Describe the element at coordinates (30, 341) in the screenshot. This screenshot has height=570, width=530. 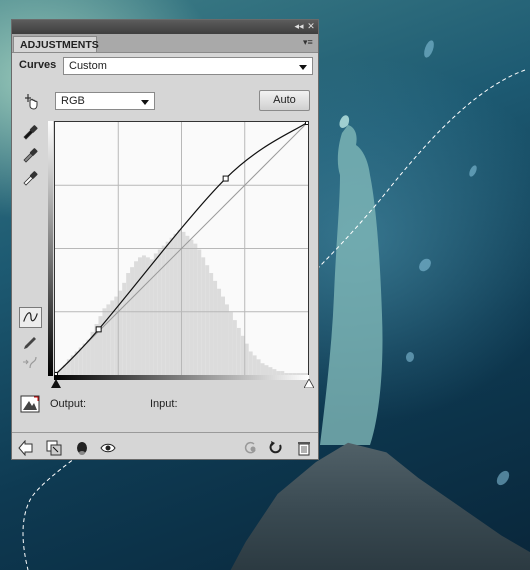
I see `pencil-draw-icon` at that location.